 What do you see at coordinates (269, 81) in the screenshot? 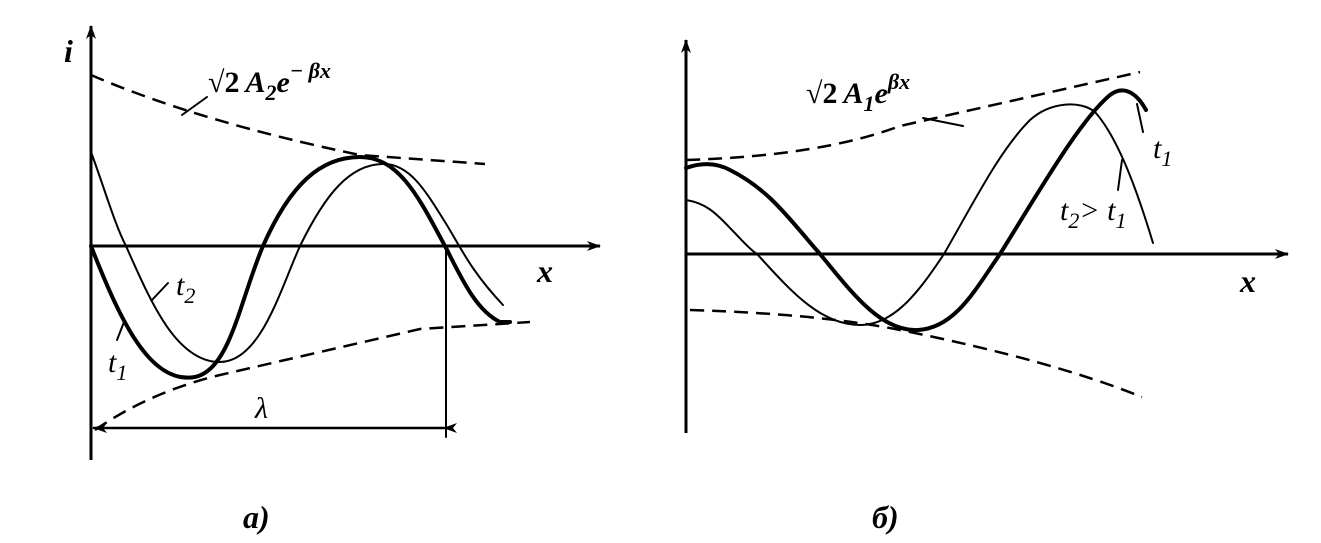
I see `envelope-label: √2 A2e− βx` at bounding box center [269, 81].